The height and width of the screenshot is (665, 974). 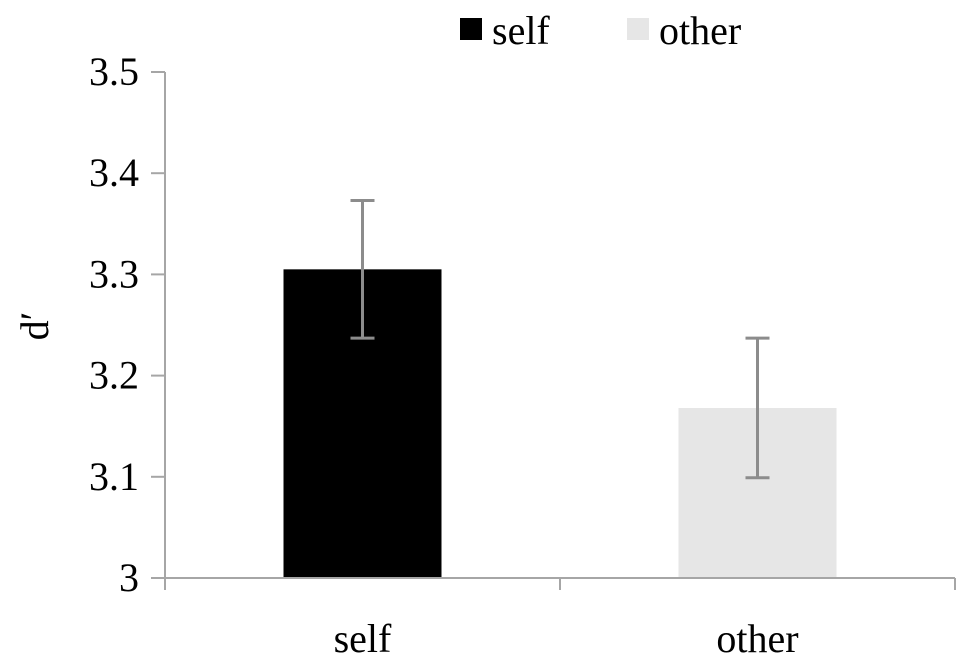 I want to click on legend-label-self: self, so click(x=521, y=30).